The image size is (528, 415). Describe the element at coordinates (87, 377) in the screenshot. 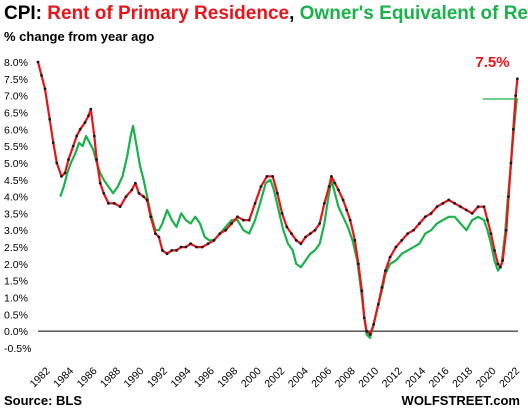

I see `x-tick-label: 1986` at that location.